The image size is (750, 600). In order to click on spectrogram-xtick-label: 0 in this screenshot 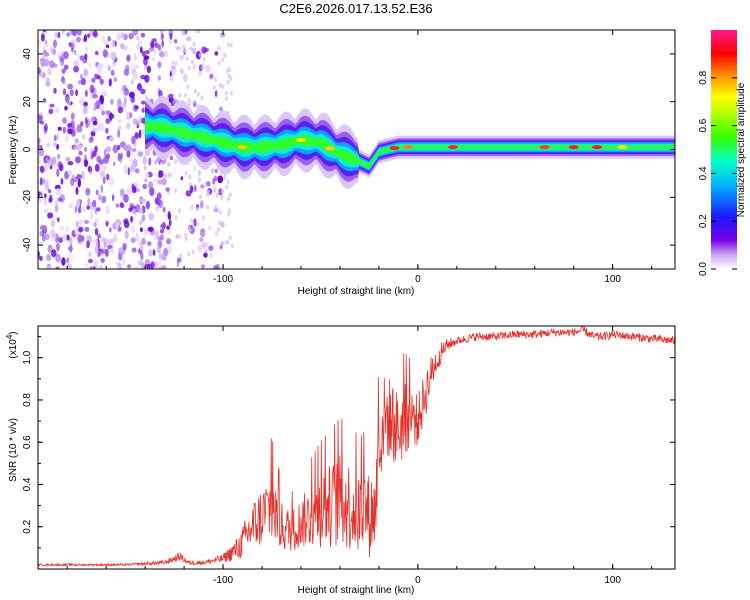, I will do `click(418, 279)`.